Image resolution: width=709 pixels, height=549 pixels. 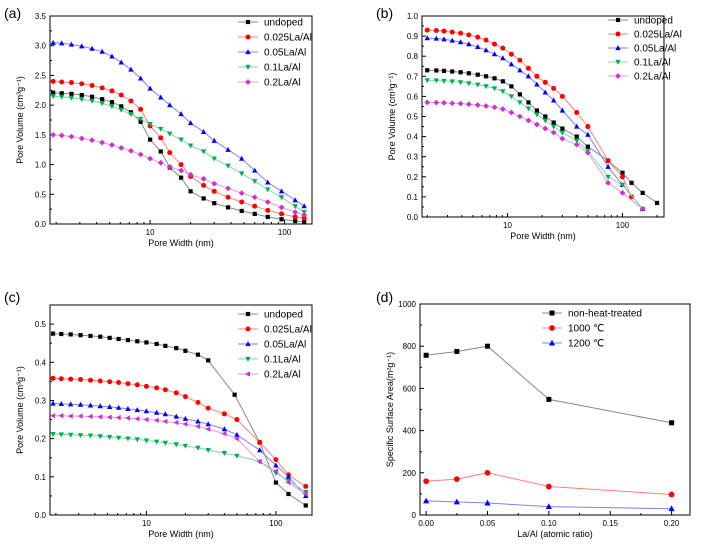 What do you see at coordinates (426, 523) in the screenshot?
I see `x-tick-label: 0.00` at bounding box center [426, 523].